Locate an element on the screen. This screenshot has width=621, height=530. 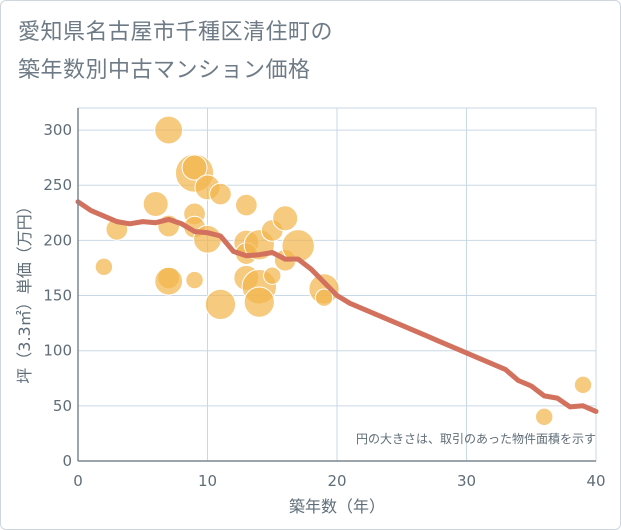
y-tick-label: 250 is located at coordinates (57, 185).